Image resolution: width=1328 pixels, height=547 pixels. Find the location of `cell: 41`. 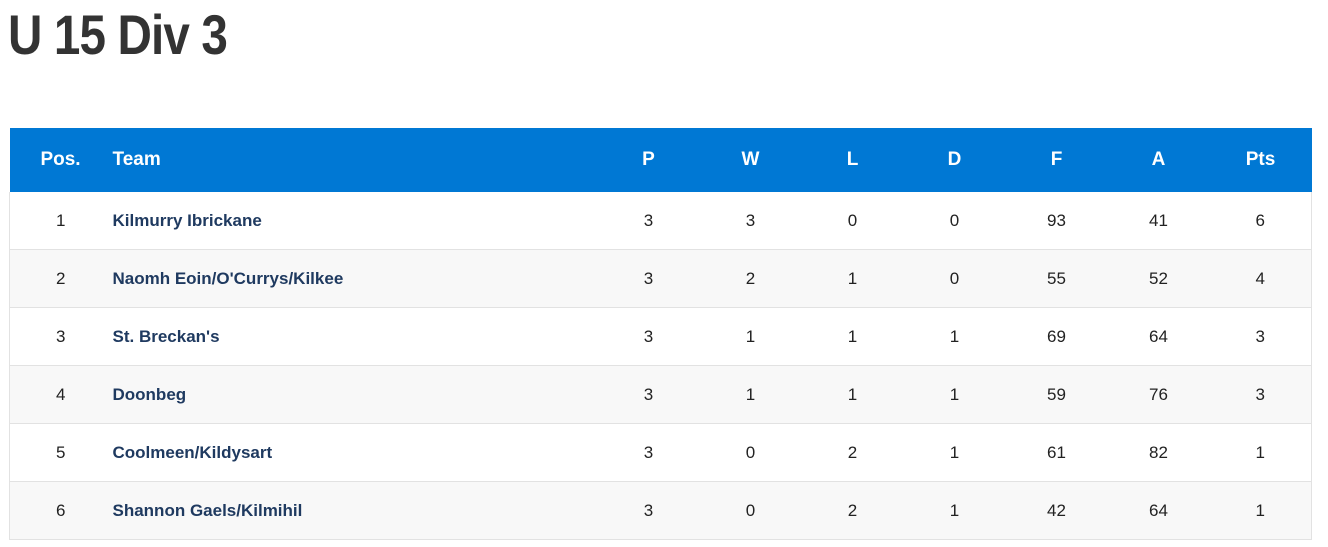

cell: 41 is located at coordinates (1158, 221).